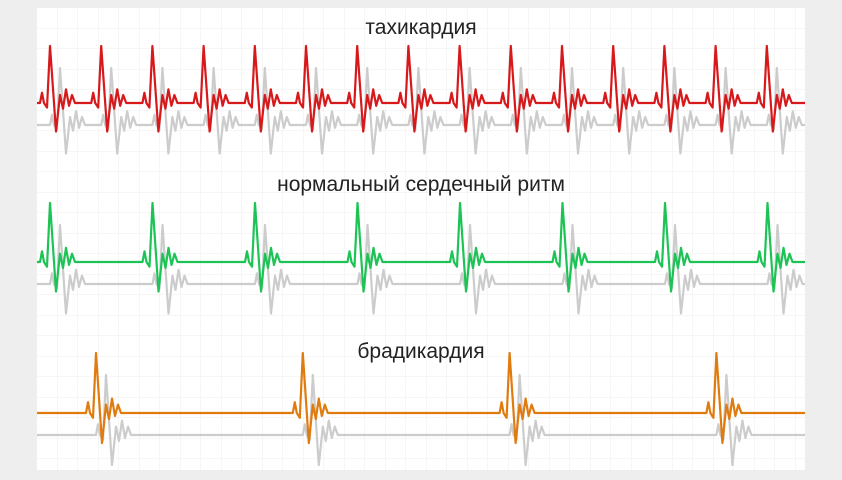  Describe the element at coordinates (420, 351) in the screenshot. I see `label-bradycardia: брадикардия` at that location.